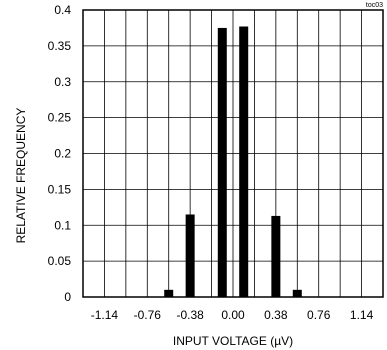 The width and height of the screenshot is (387, 350). I want to click on x-tick-label: -1.14, so click(105, 315).